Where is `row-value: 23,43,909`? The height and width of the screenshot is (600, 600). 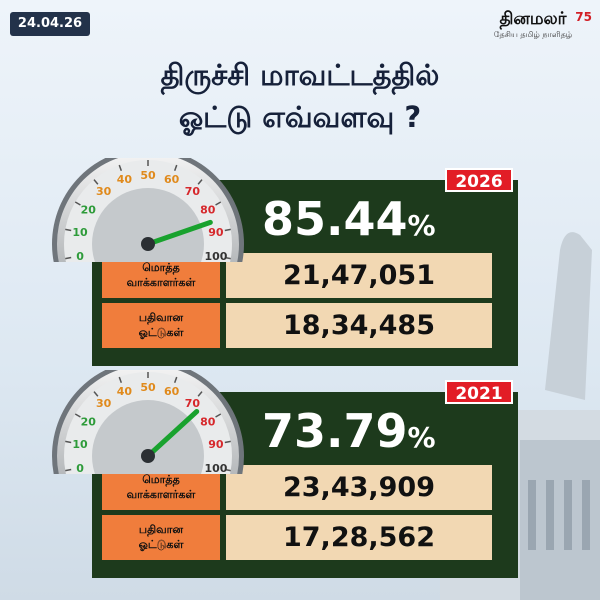
row-value: 23,43,909 is located at coordinates (359, 487).